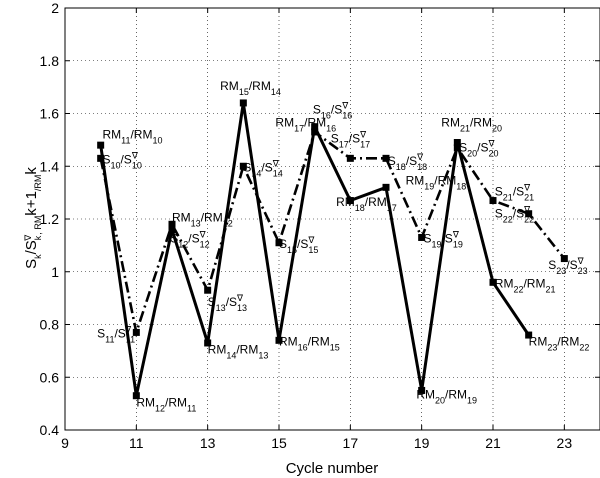 The image size is (600, 478). I want to click on series-annotation: RM13/RM12, so click(202, 220).